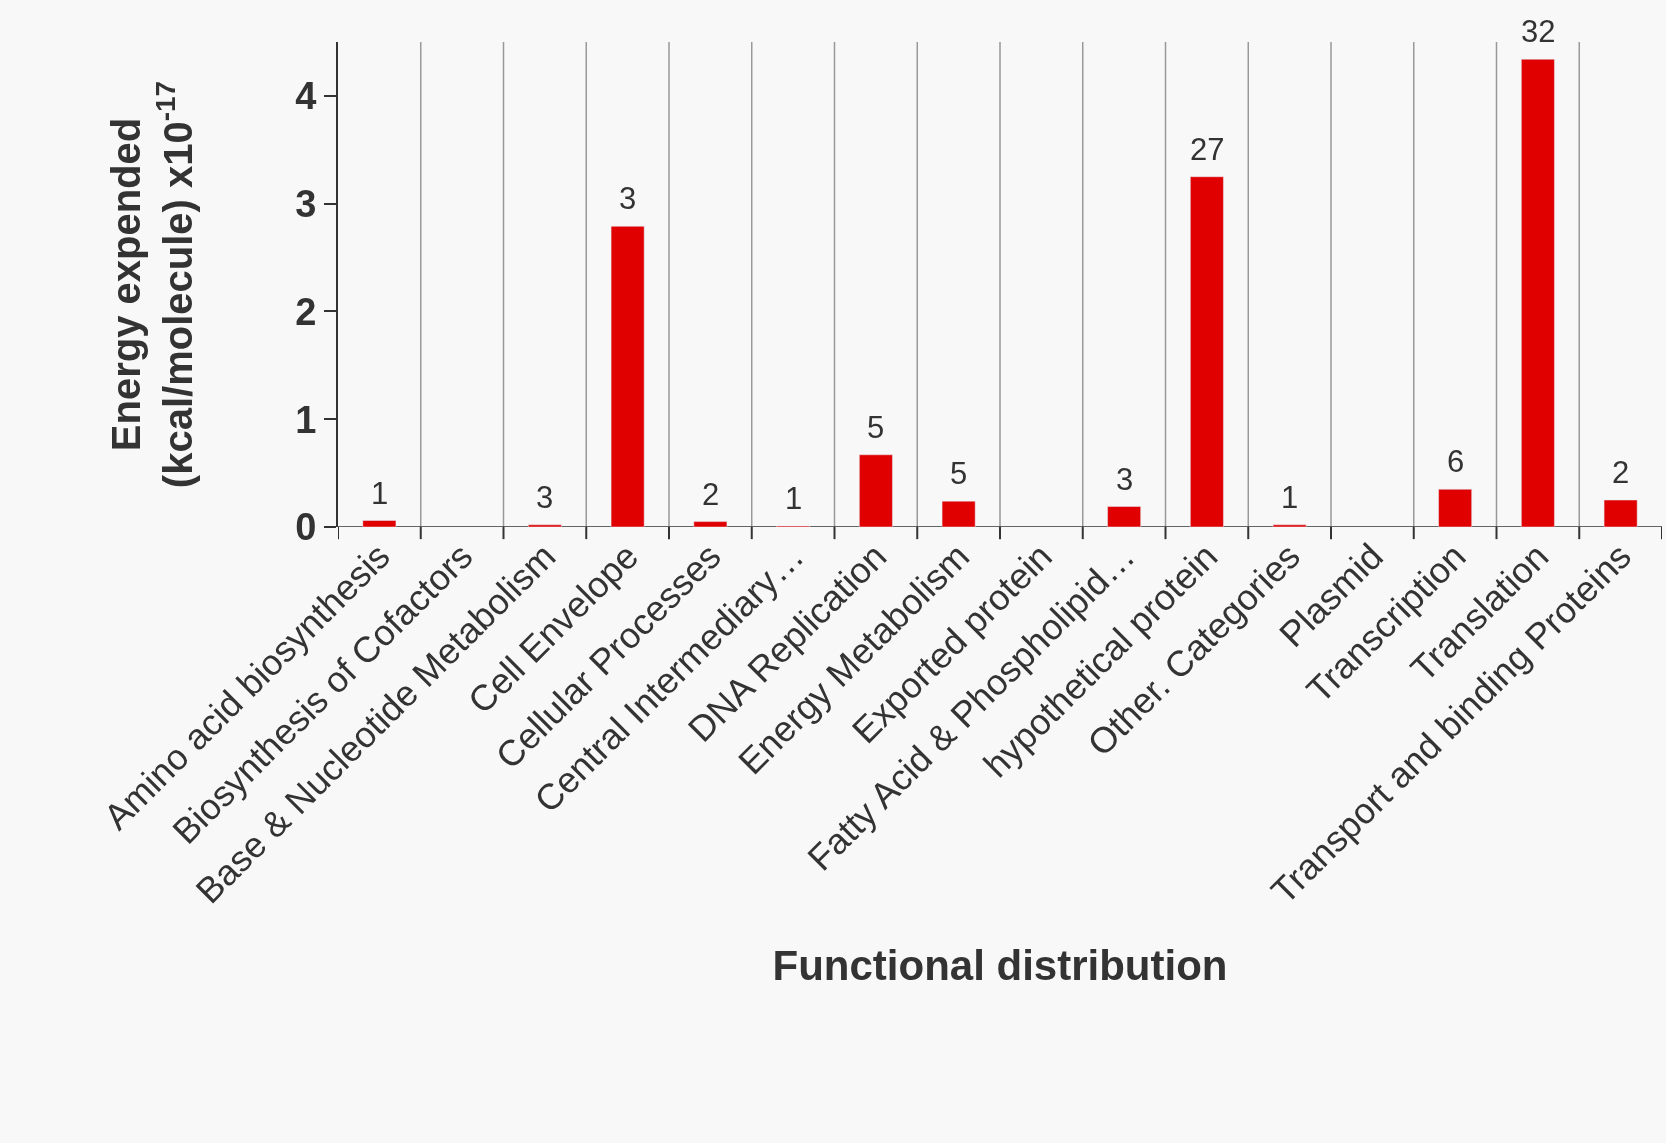  I want to click on annotation: 6, so click(1456, 461).